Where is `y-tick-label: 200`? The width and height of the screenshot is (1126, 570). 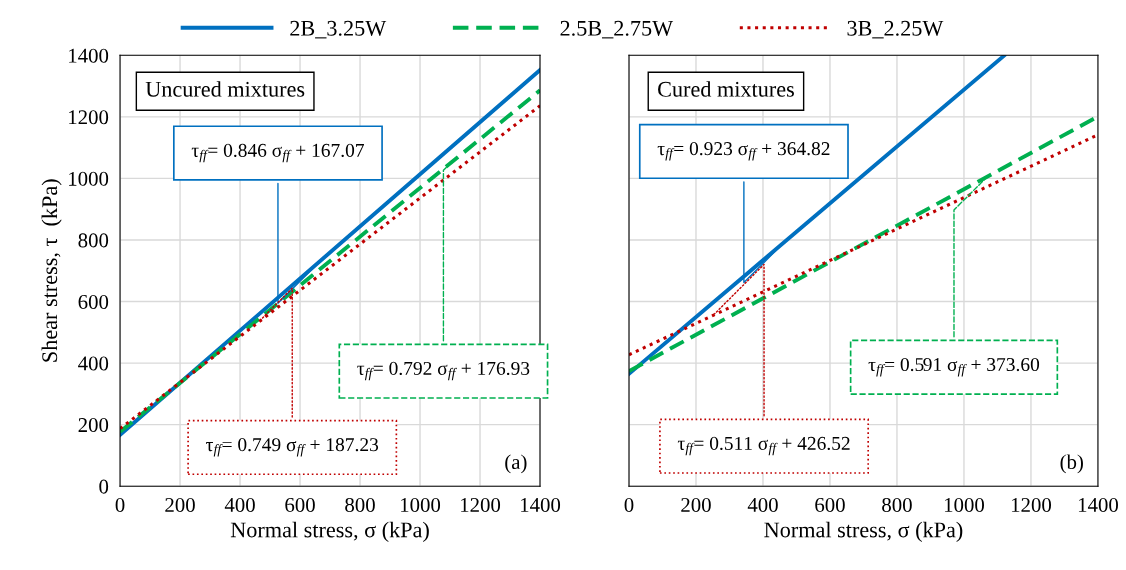
y-tick-label: 200 is located at coordinates (93, 425).